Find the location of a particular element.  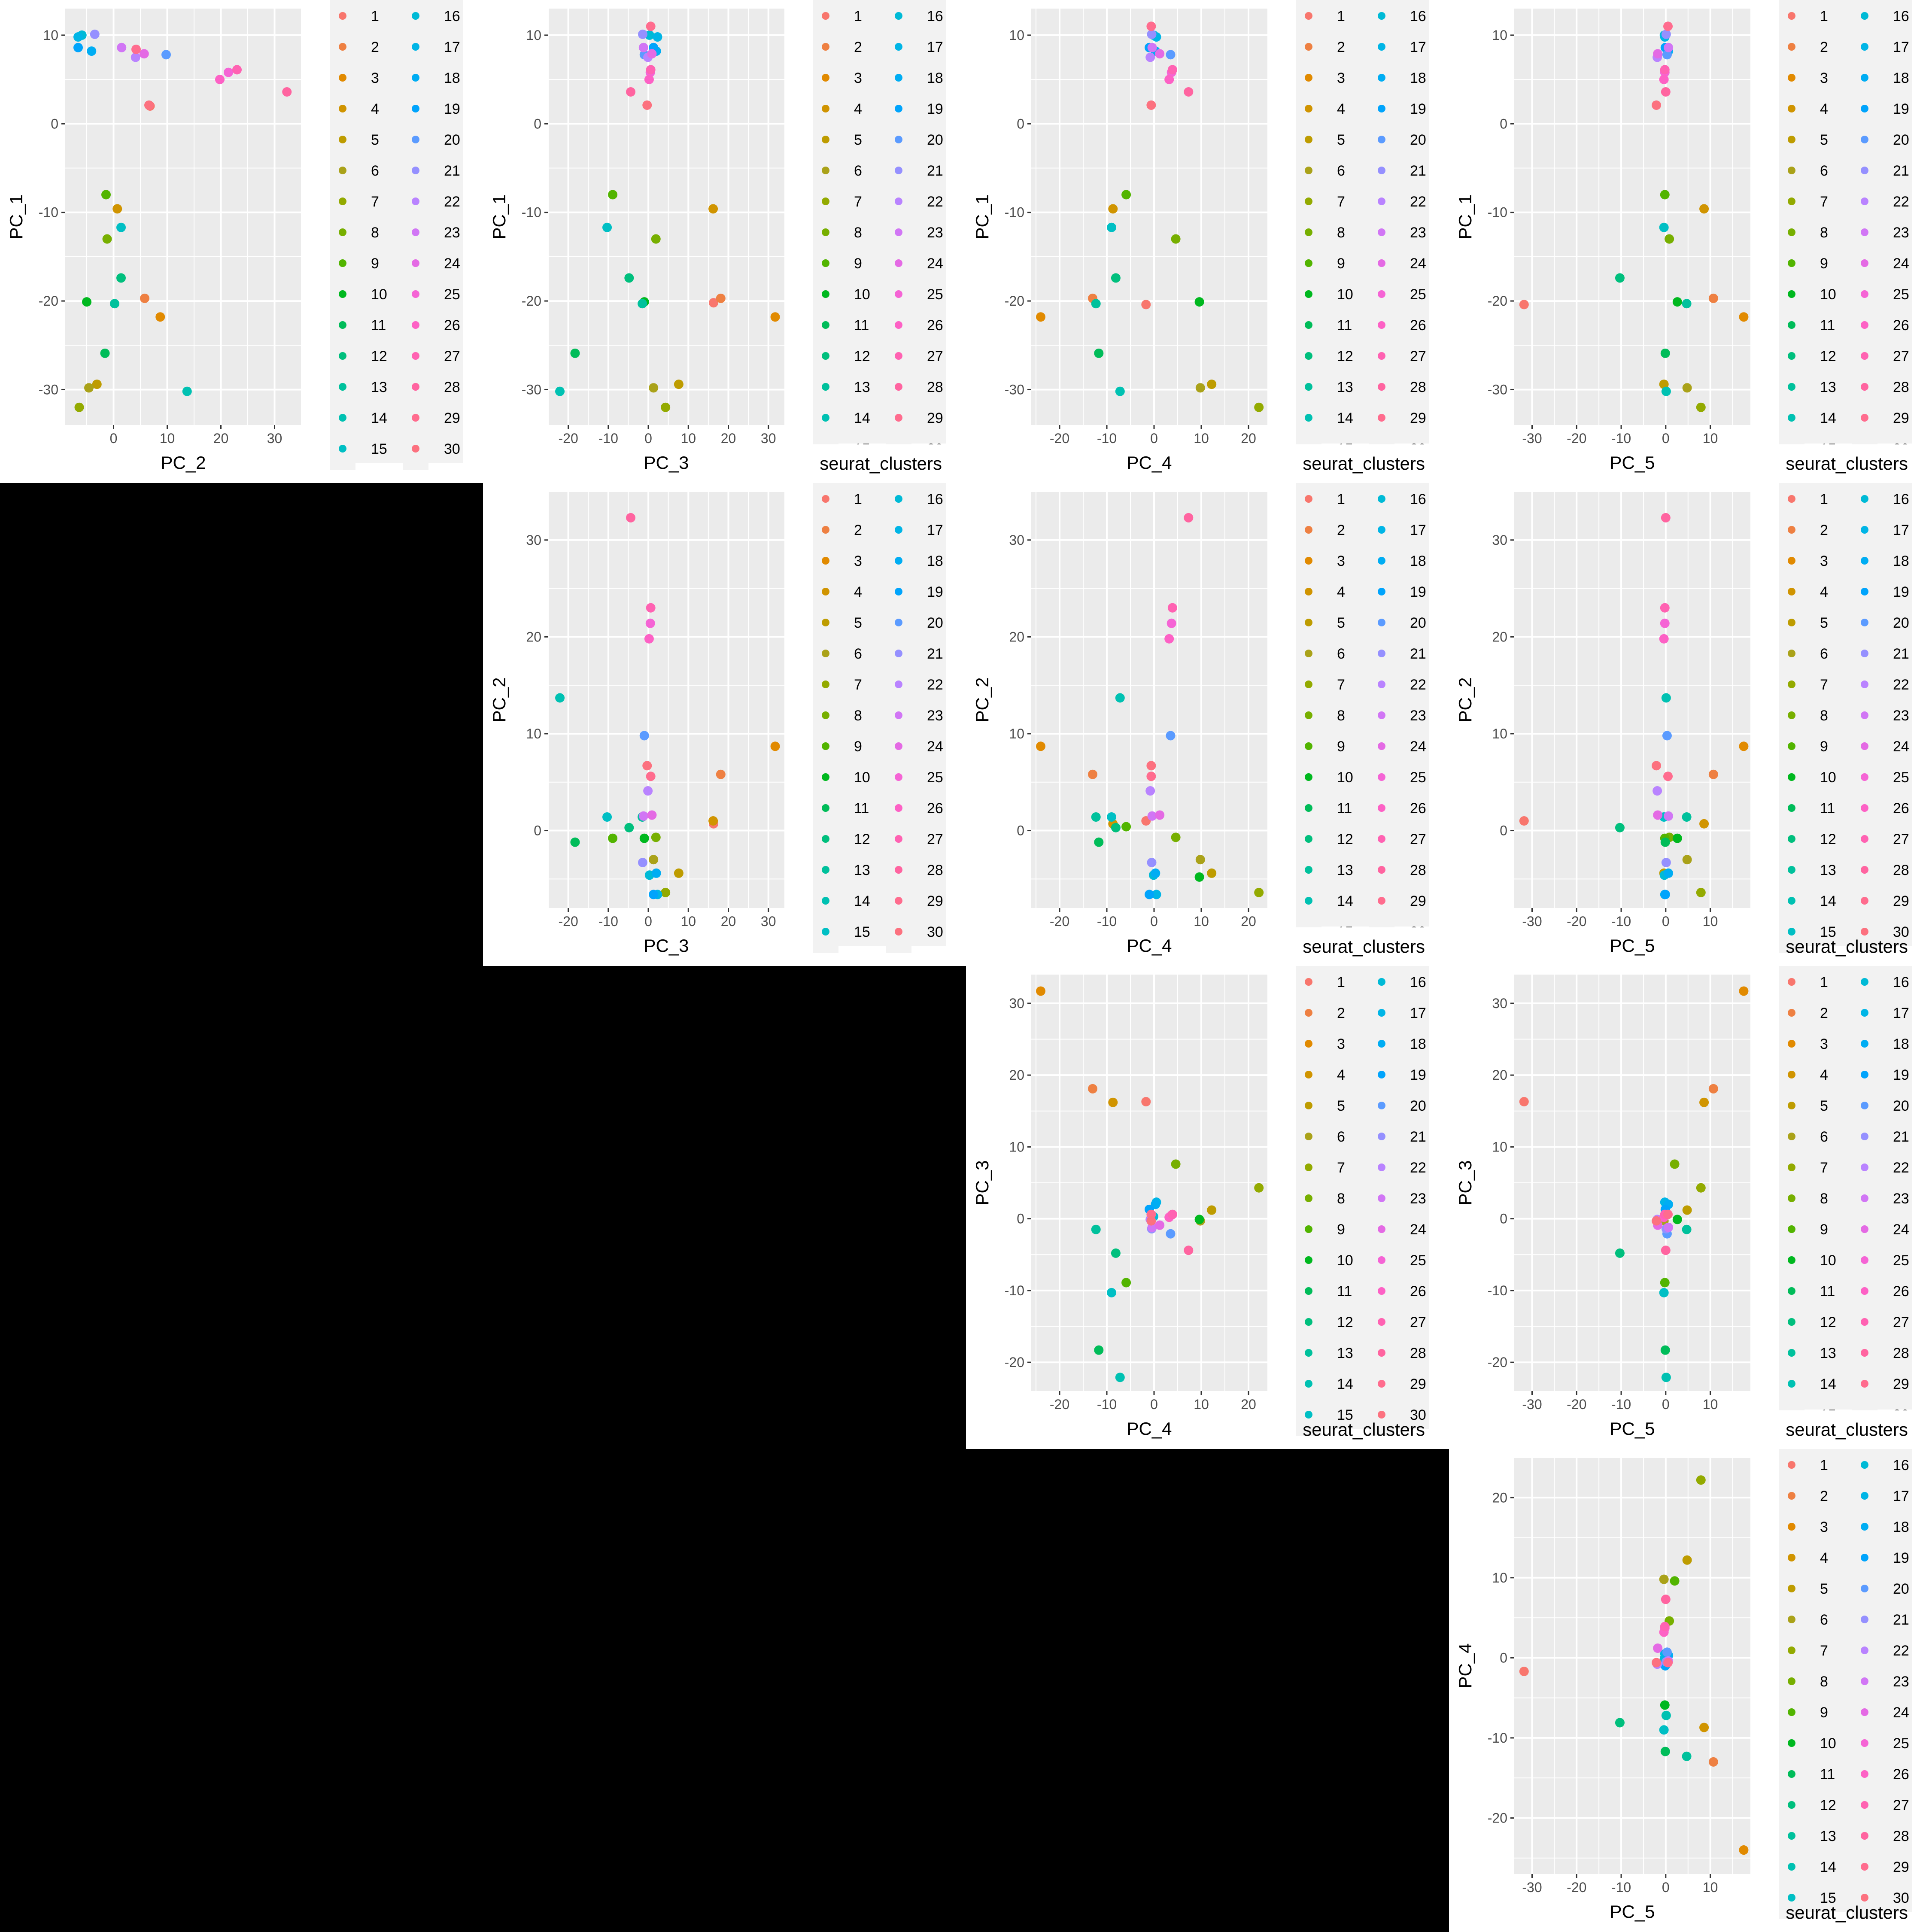

legend-label: 4 is located at coordinates (1341, 109).